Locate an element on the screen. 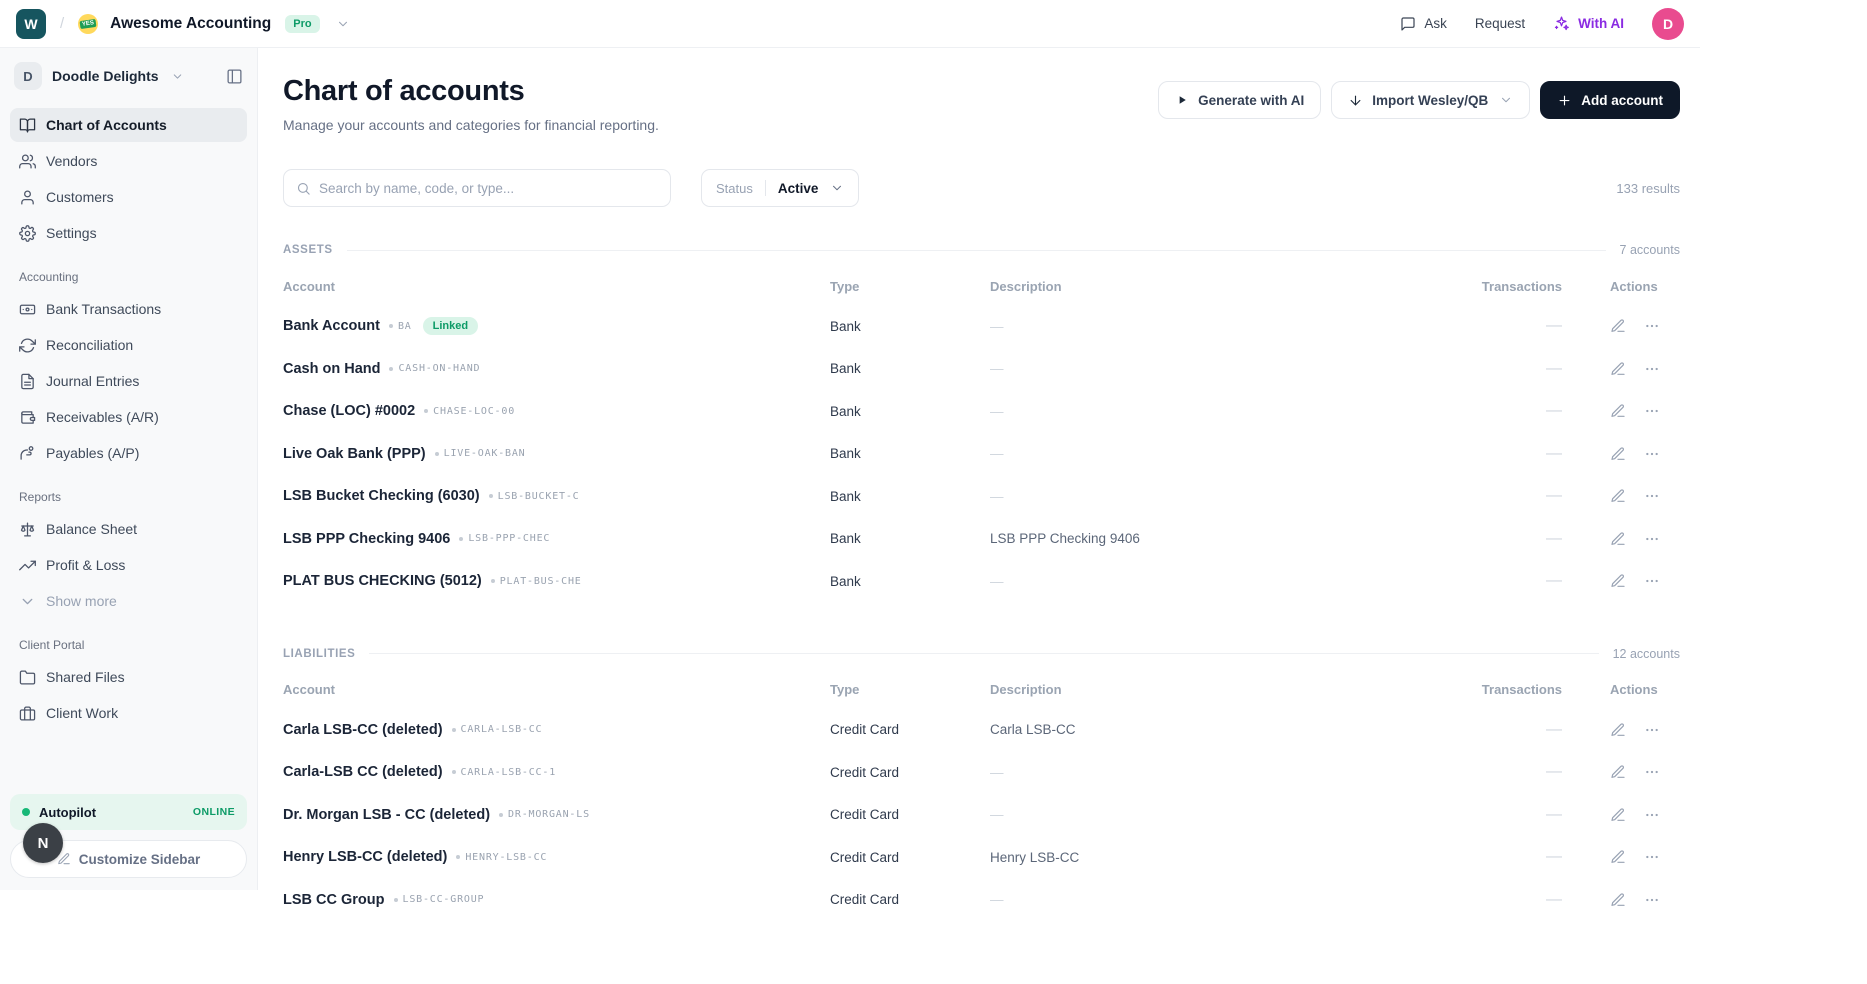  topbar-left: W / YES Awesome Accounting Pro is located at coordinates (183, 23).